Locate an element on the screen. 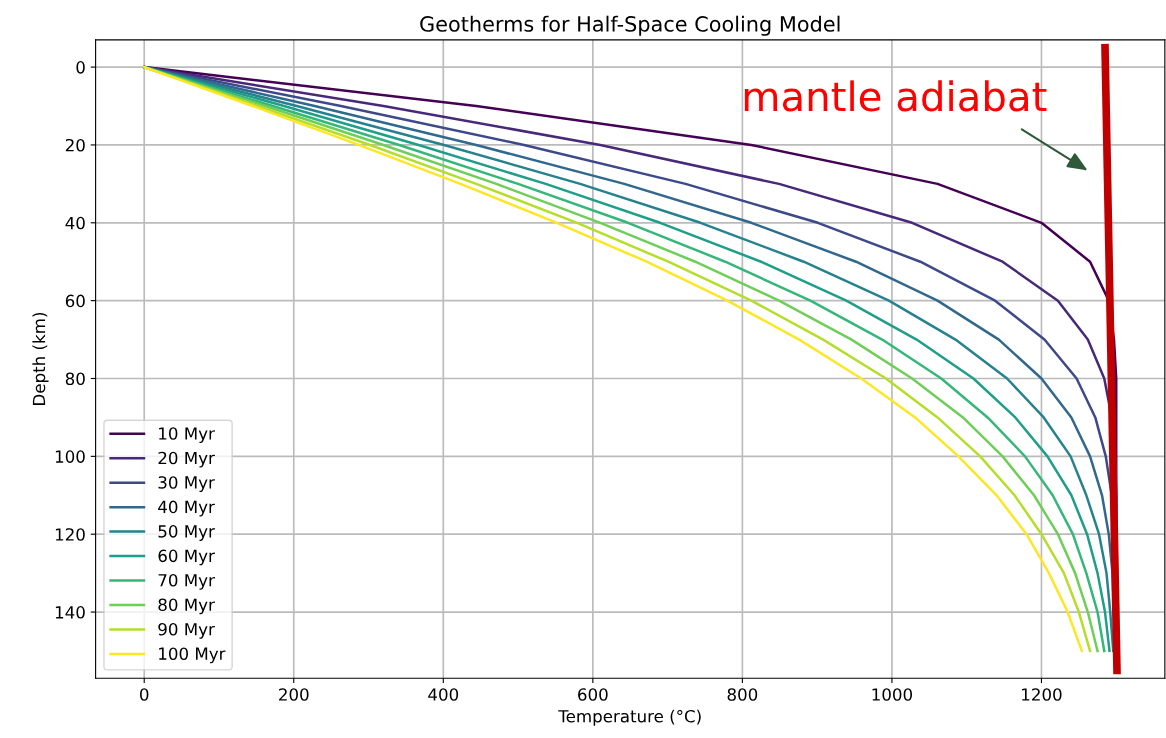 This screenshot has width=1166, height=738. x-tick-label: 0 is located at coordinates (144, 694).